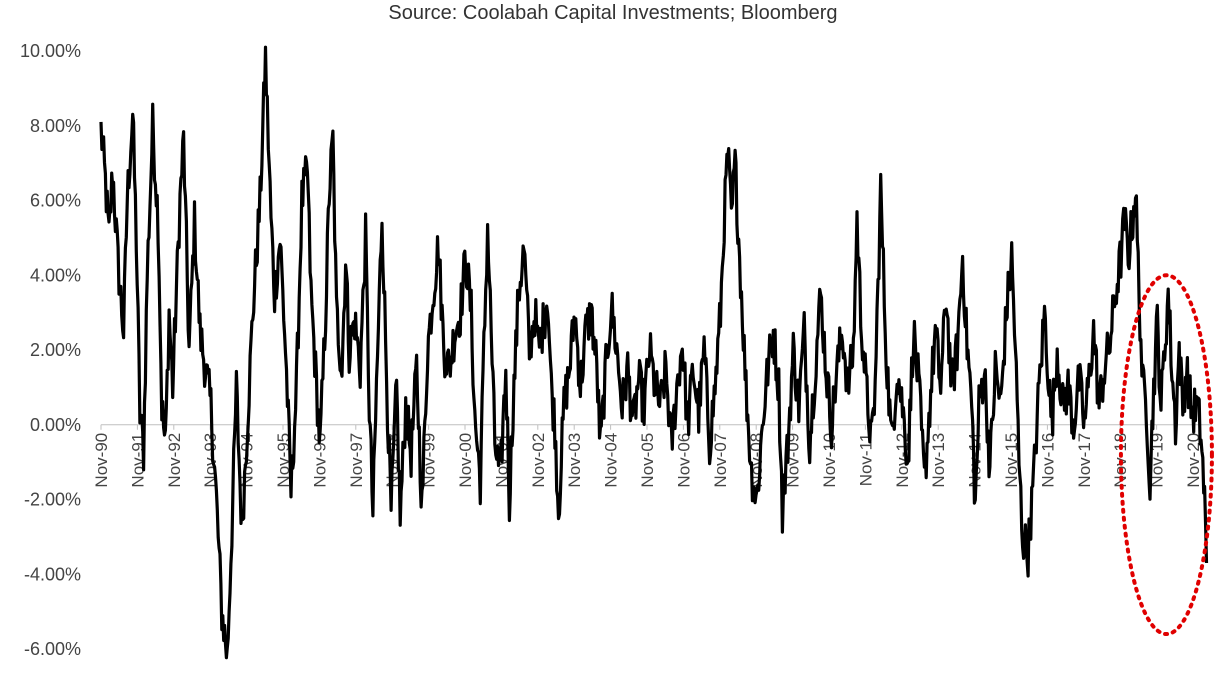 The image size is (1226, 690). Describe the element at coordinates (55, 350) in the screenshot. I see `y-tick-label: 2.00%` at that location.